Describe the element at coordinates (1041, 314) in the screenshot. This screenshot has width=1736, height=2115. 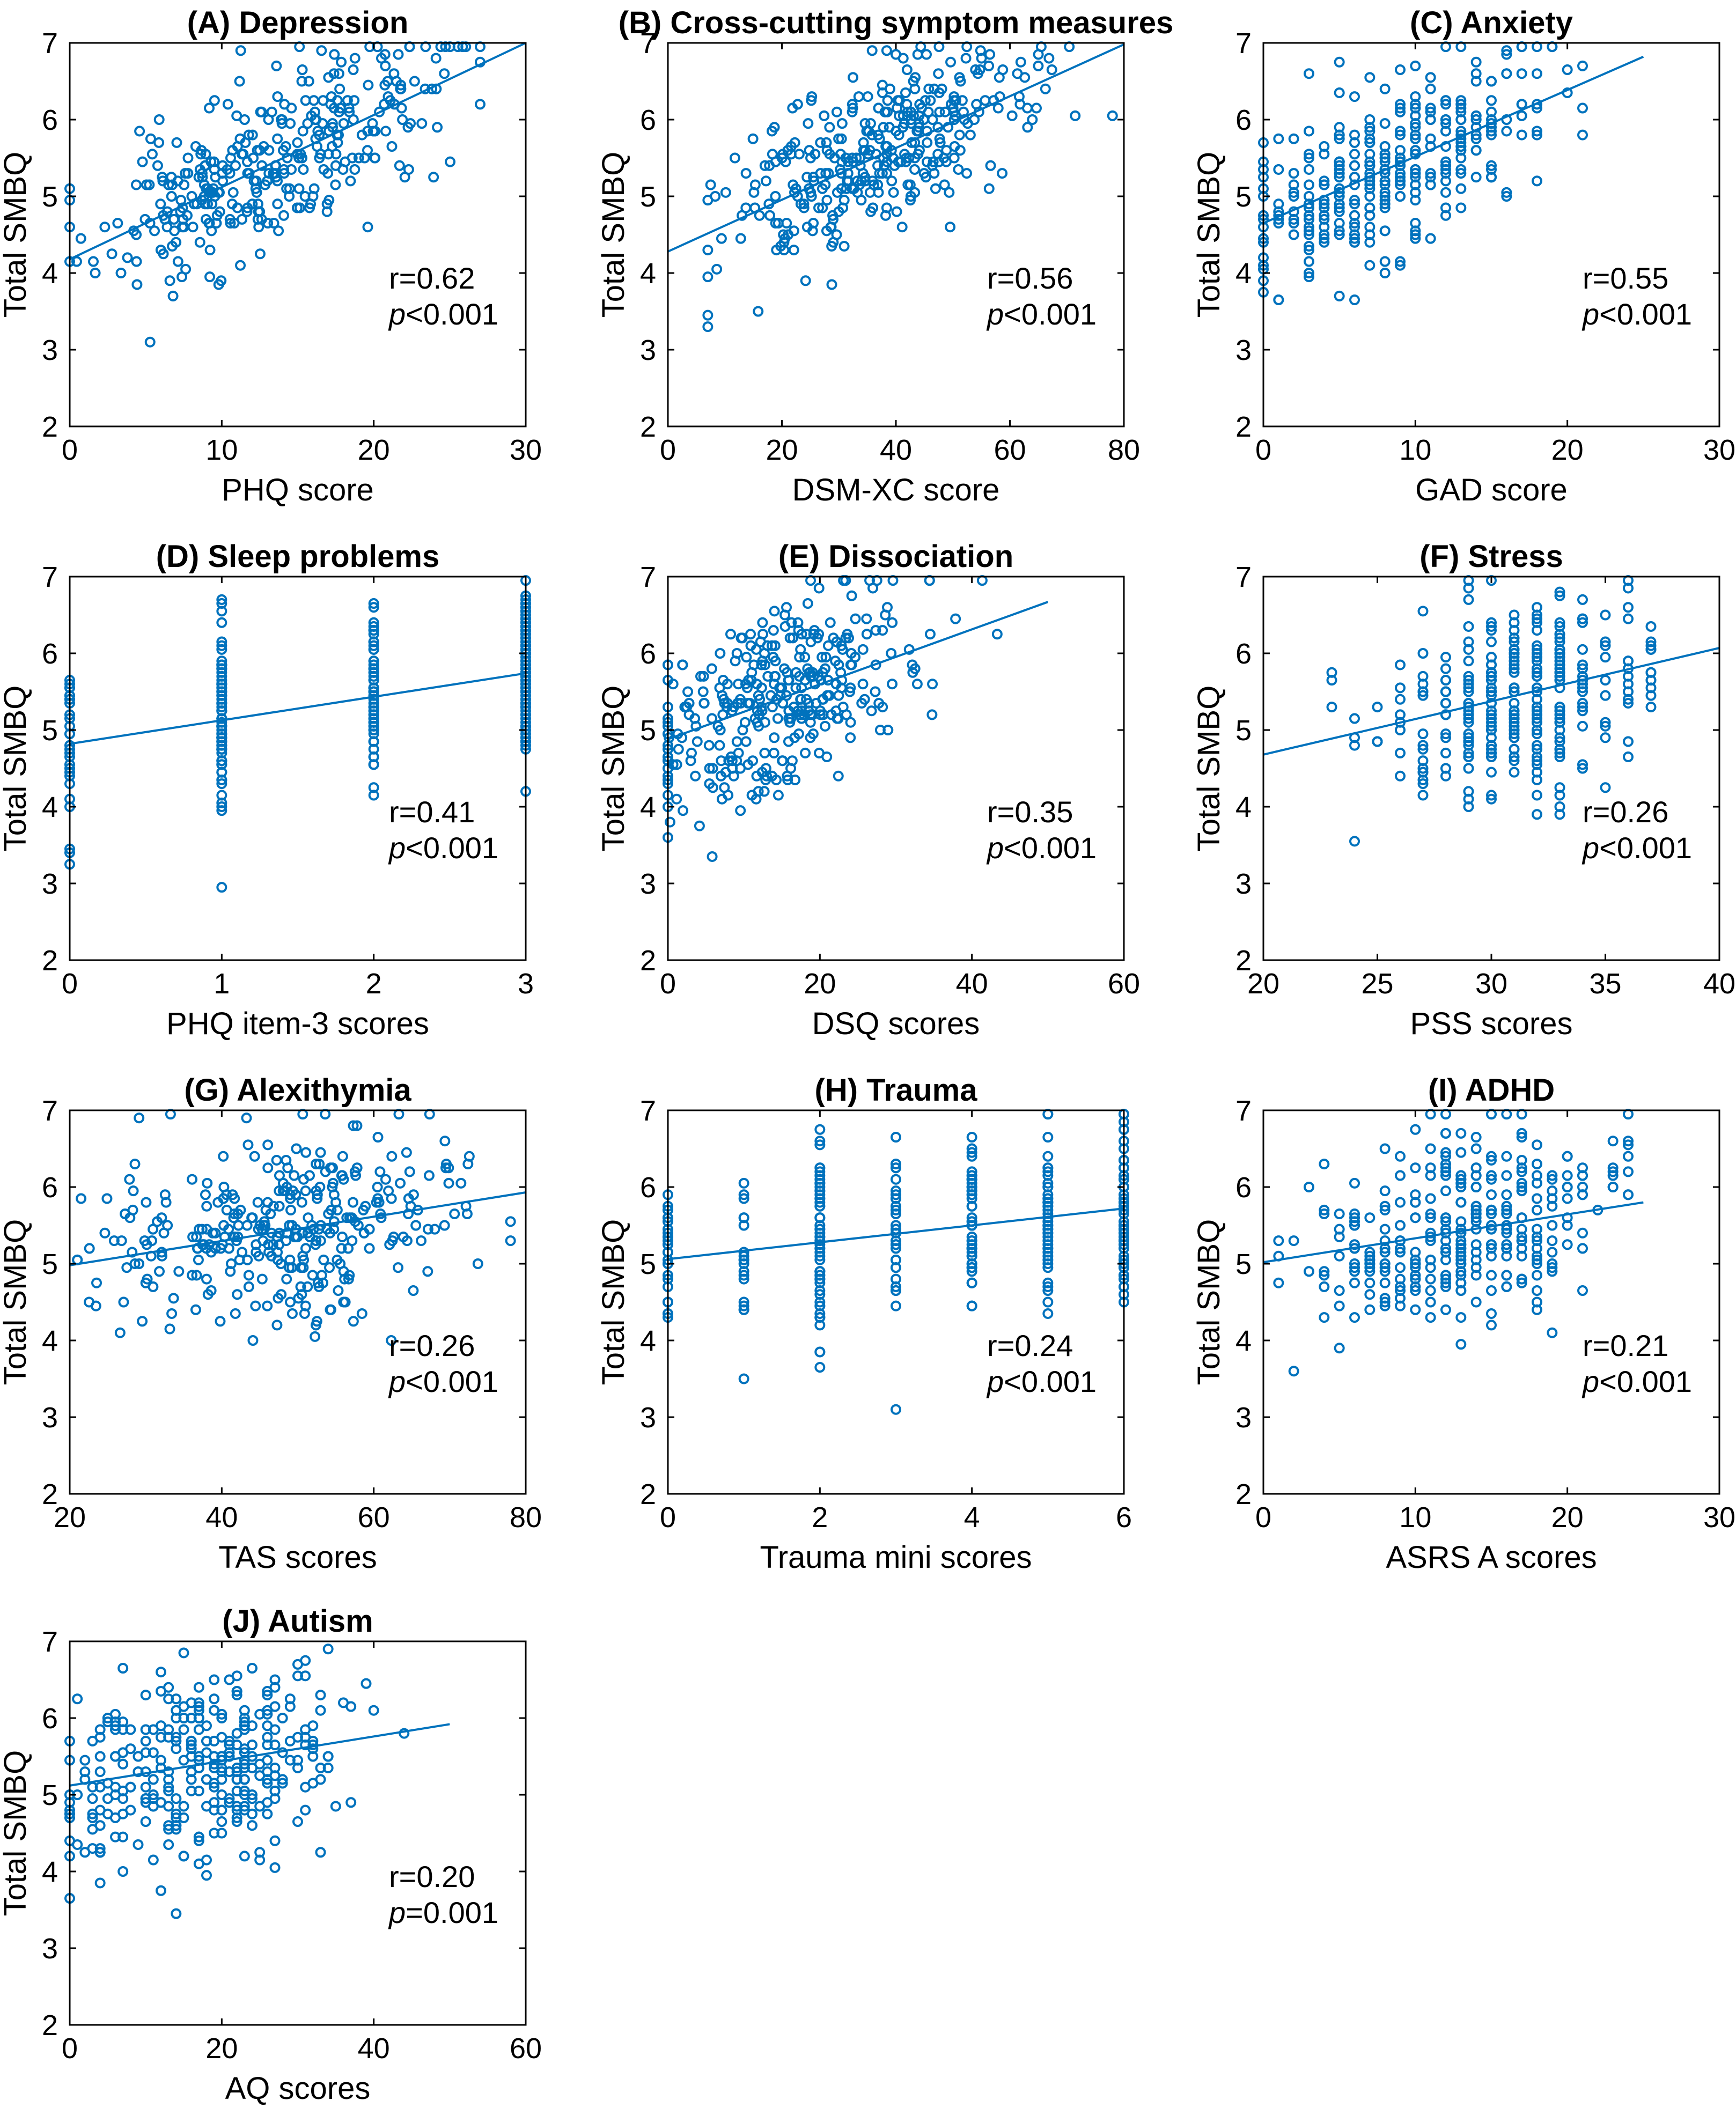
I see `panel-b-stat-p: p<0.001` at that location.